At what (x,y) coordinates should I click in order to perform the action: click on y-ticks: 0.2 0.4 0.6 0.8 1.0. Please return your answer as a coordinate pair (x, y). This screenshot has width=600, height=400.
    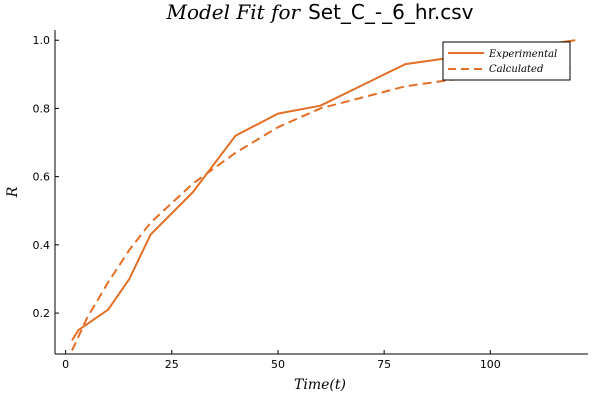
    Looking at the image, I should click on (46, 177).